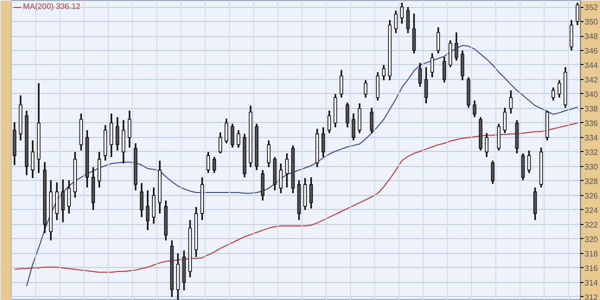  Describe the element at coordinates (591, 283) in the screenshot. I see `y-tick-label: 314` at that location.